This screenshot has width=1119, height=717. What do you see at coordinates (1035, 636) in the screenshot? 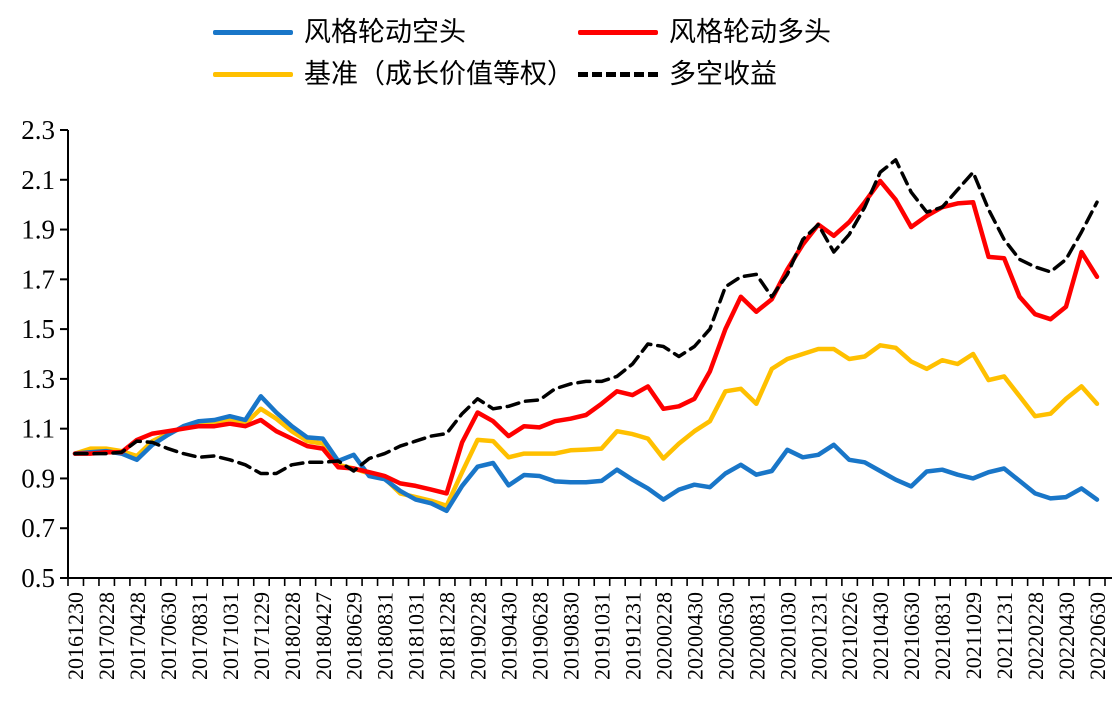
I see `x-tick-label: 20220228` at bounding box center [1035, 636].